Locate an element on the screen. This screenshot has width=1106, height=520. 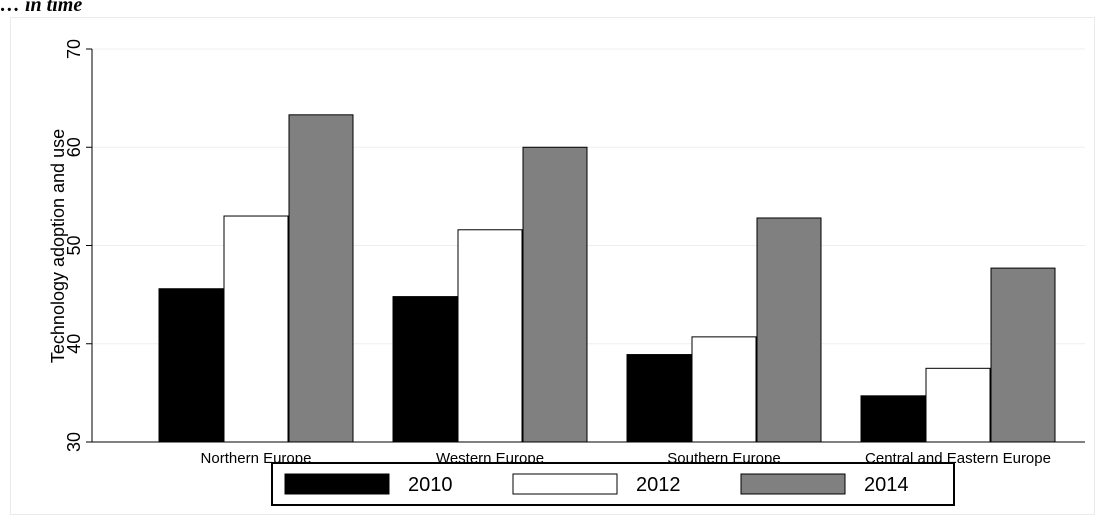
legend: 2010 2012 2014 is located at coordinates (613, 484).